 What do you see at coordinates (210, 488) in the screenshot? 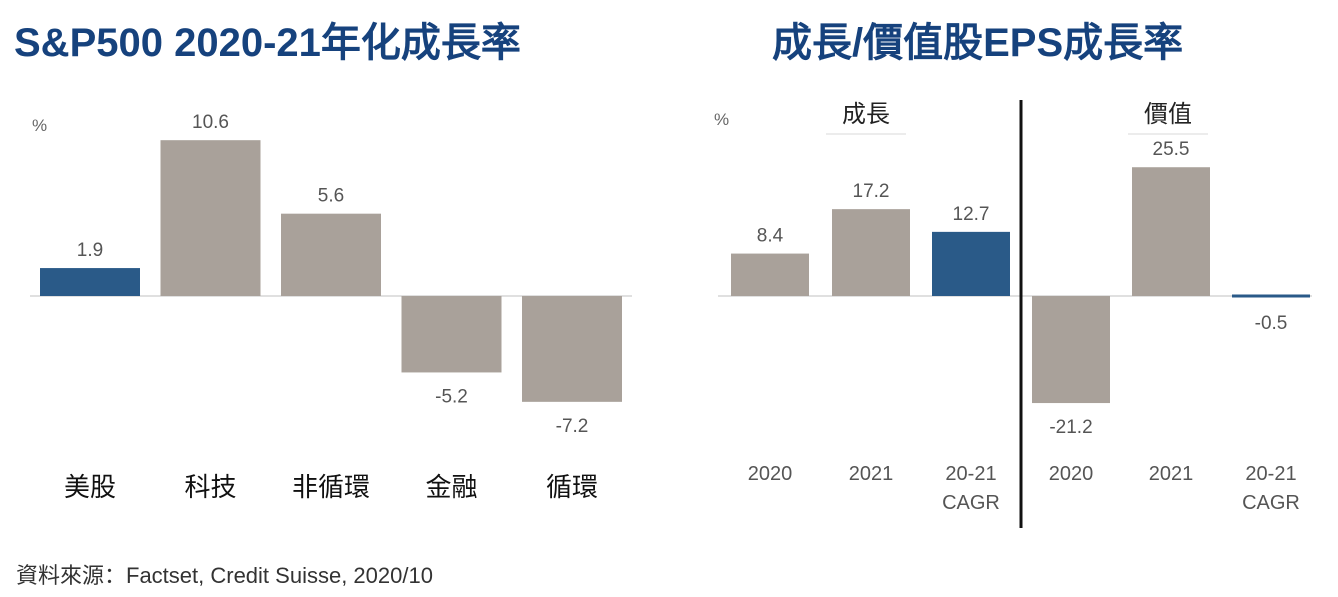
I see `left-category-label-1: 科技` at bounding box center [210, 488].